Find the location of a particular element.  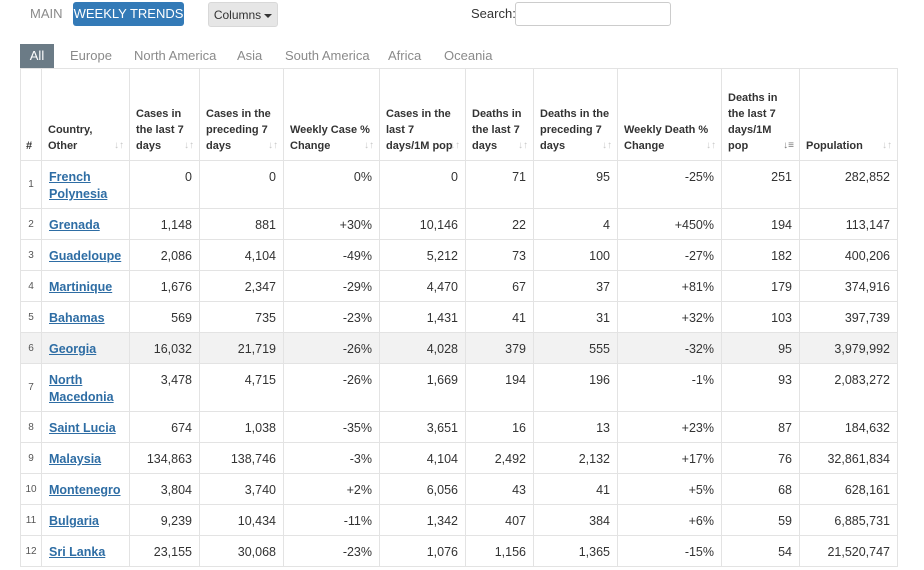

cell-deathsPrev: 2,132 is located at coordinates (575, 458).